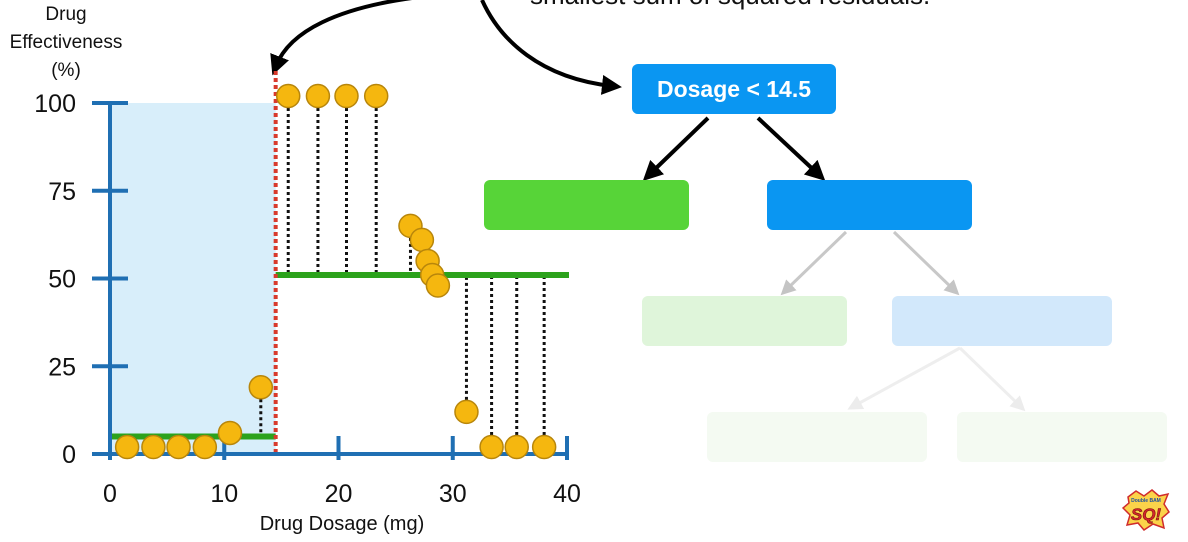 This screenshot has width=1188, height=542. Describe the element at coordinates (339, 494) in the screenshot. I see `x-tick-label: 20` at that location.